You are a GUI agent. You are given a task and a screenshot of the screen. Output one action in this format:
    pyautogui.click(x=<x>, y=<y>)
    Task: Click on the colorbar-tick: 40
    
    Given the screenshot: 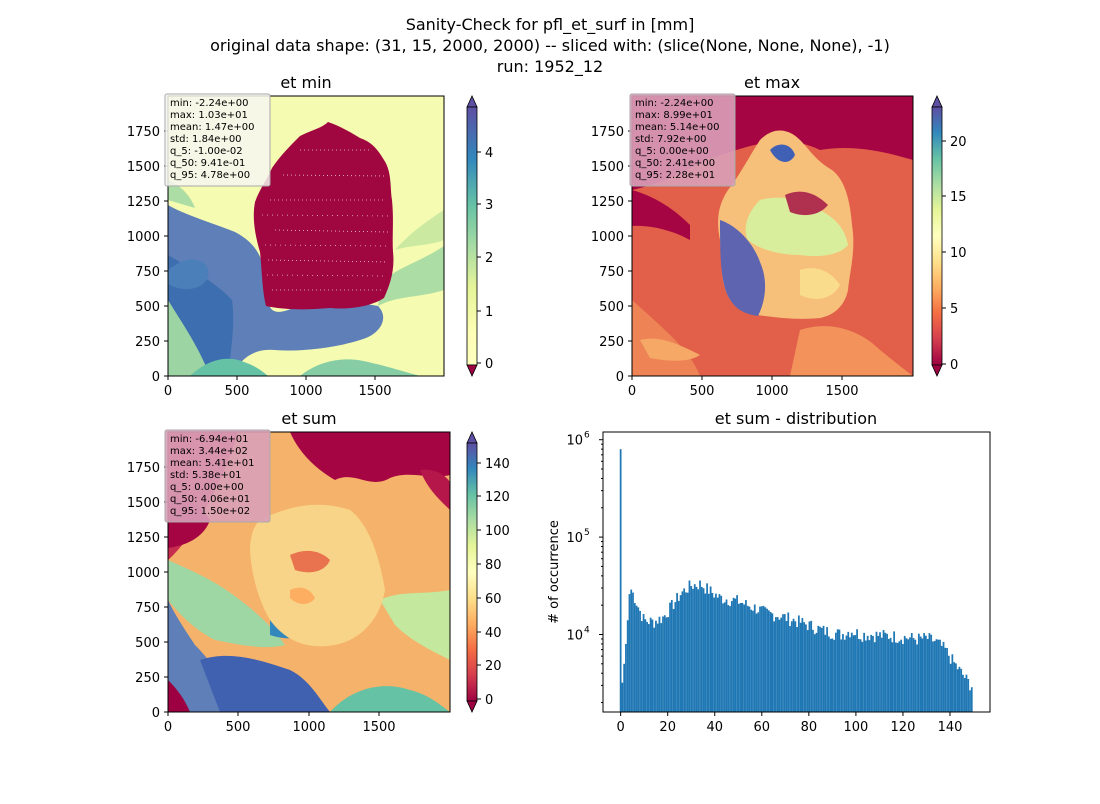 What is the action you would take?
    pyautogui.click(x=493, y=633)
    